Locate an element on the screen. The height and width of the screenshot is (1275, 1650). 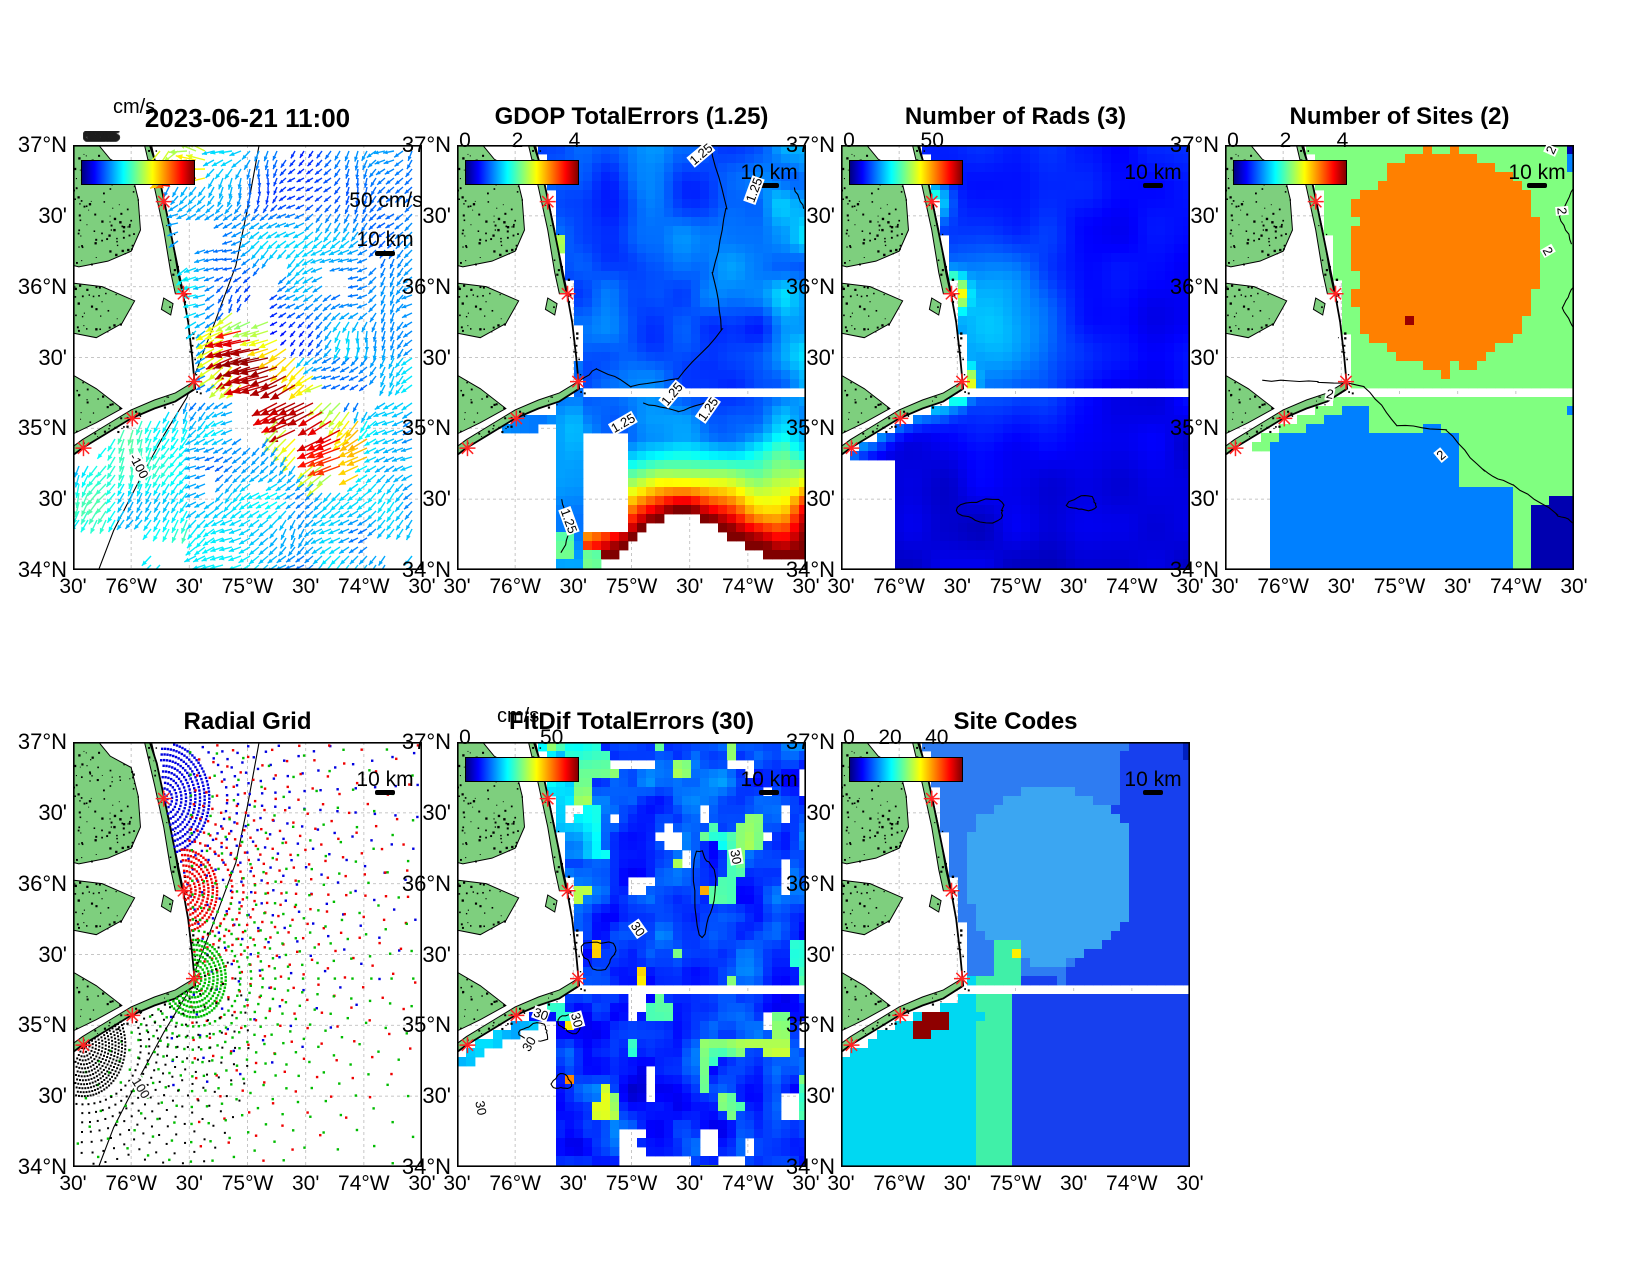
colorbar-tick-label: 2 is located at coordinates (1285, 140).